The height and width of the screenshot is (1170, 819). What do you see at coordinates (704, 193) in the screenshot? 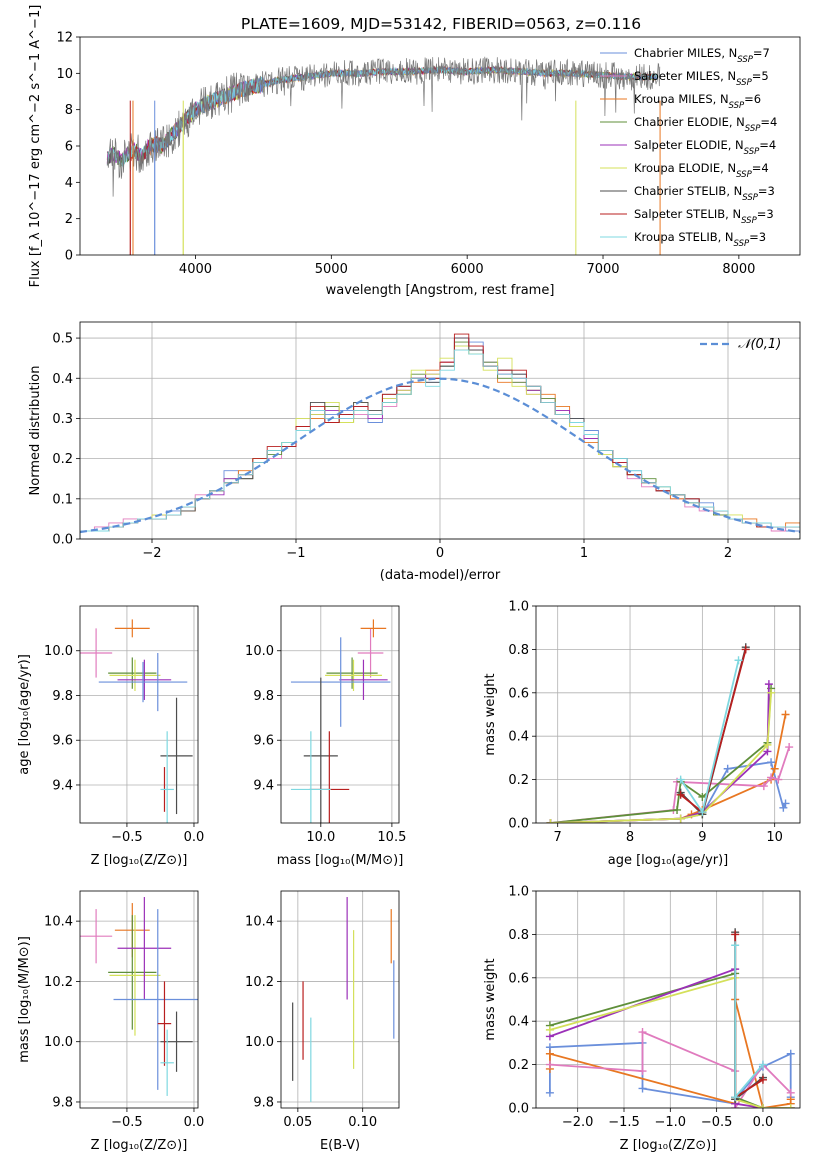
I see `legend-label: Chabrier STELIB, NSSP=3` at bounding box center [704, 193].